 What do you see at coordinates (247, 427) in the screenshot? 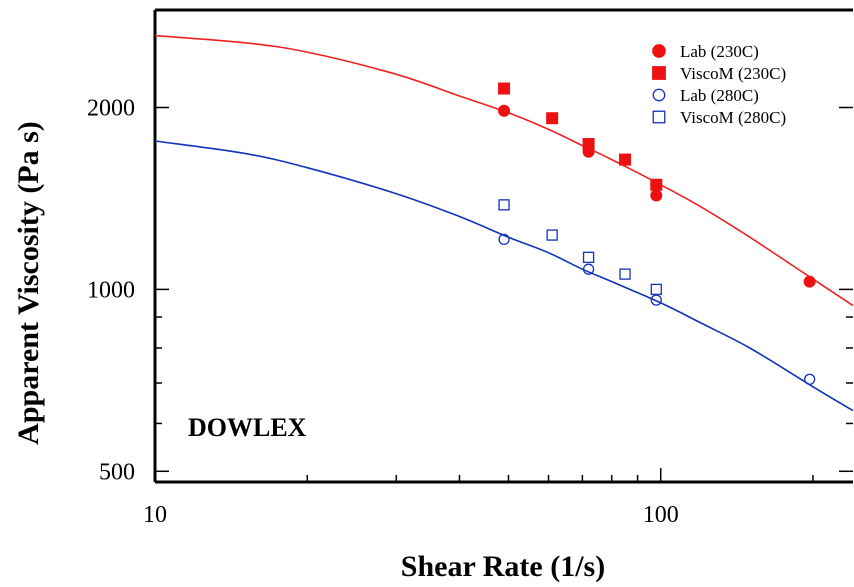
I see `annotation-label: DOWLEX` at bounding box center [247, 427].